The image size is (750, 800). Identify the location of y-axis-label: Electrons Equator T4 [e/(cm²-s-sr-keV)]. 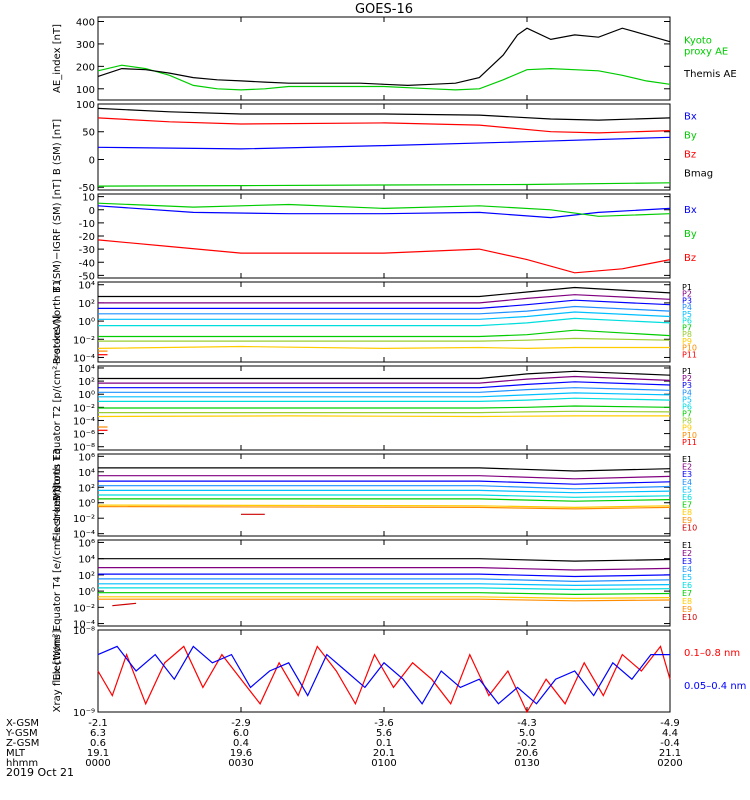
(57, 582).